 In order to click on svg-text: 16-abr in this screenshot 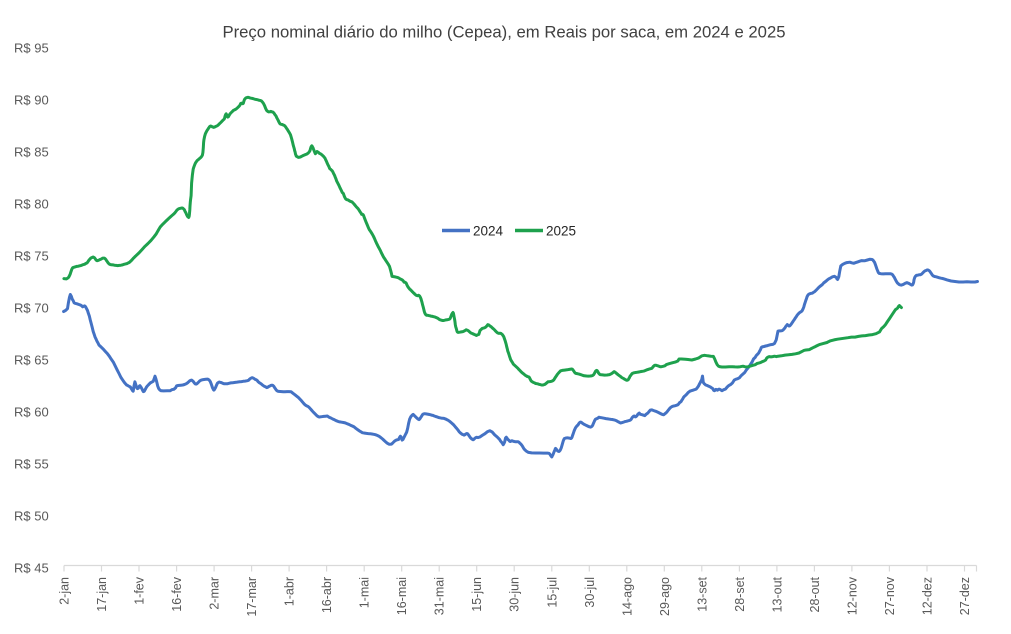, I will do `click(327, 595)`.